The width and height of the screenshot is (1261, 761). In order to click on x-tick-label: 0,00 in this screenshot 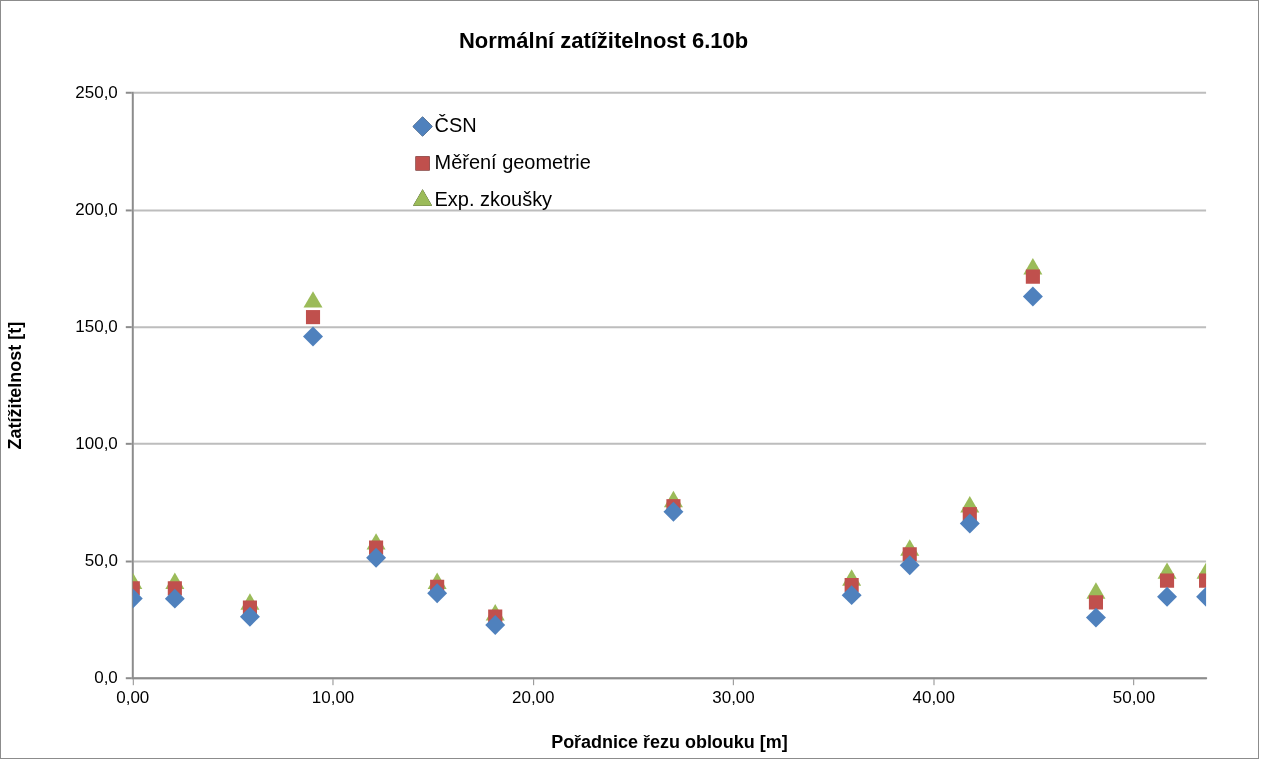, I will do `click(133, 698)`.